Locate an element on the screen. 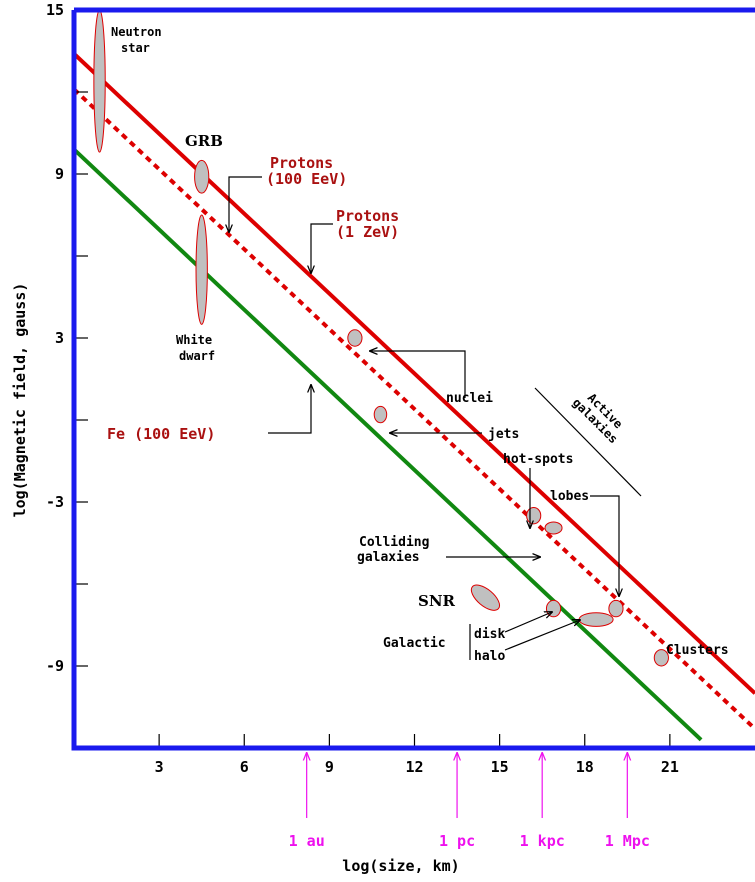 The height and width of the screenshot is (882, 755). label-protons-1zev-2: (1 ZeV) is located at coordinates (367, 232).